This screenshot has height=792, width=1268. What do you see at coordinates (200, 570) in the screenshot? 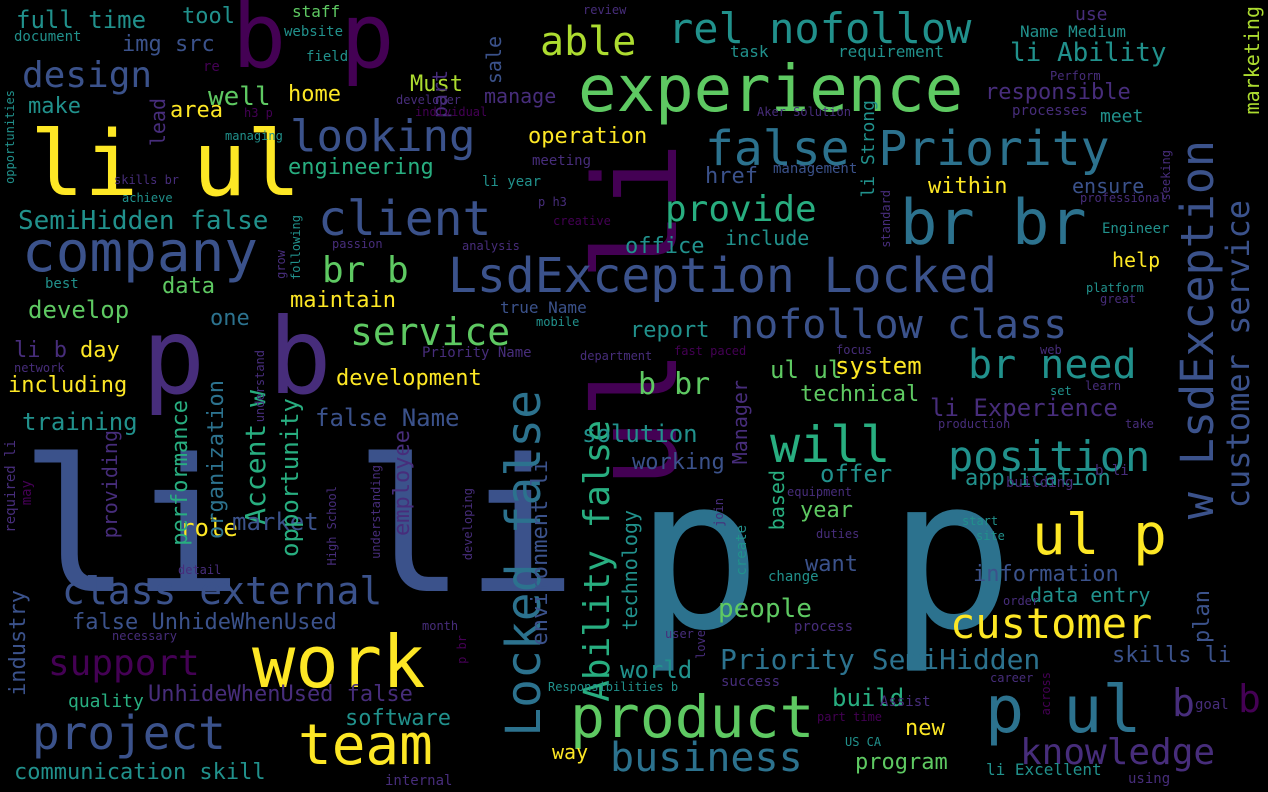
I see `cloud-word: detail` at bounding box center [200, 570].